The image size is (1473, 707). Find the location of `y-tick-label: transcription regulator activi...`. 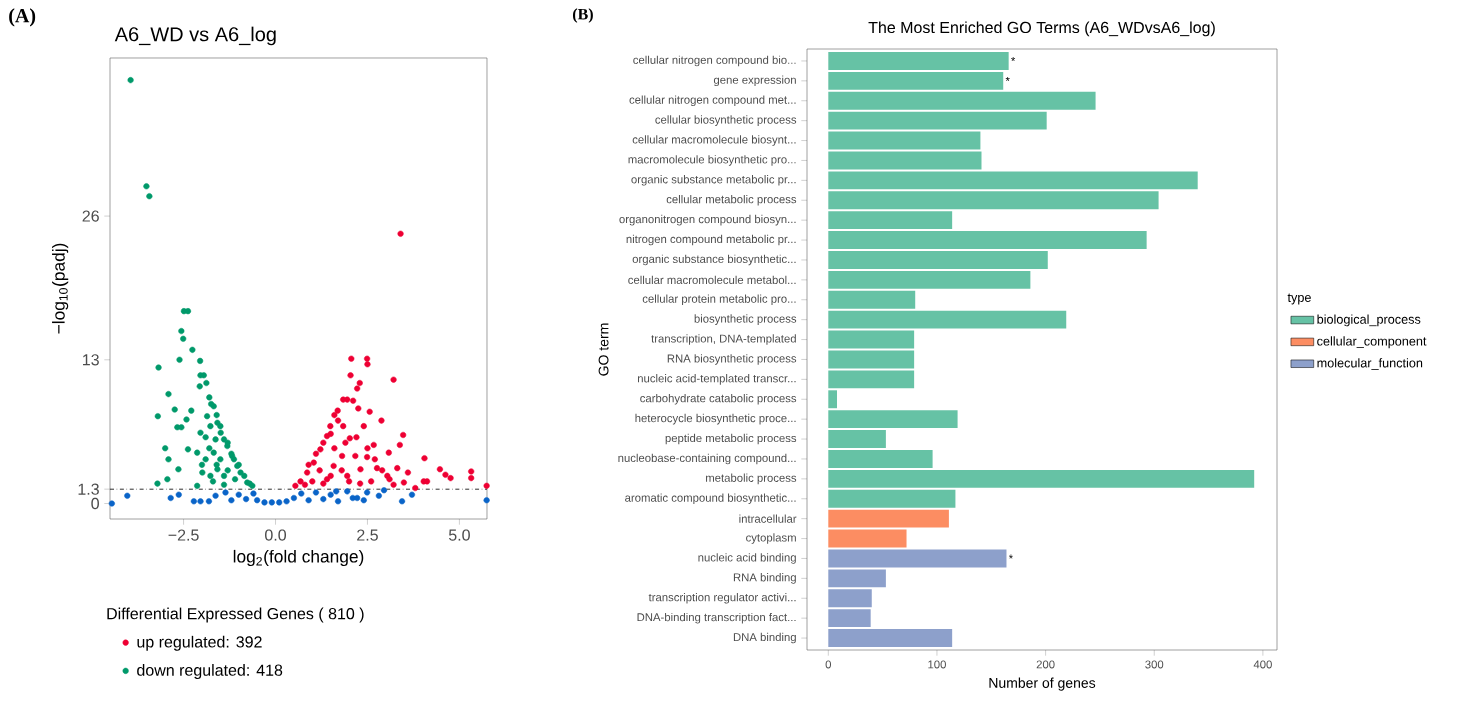

y-tick-label: transcription regulator activi... is located at coordinates (722, 598).